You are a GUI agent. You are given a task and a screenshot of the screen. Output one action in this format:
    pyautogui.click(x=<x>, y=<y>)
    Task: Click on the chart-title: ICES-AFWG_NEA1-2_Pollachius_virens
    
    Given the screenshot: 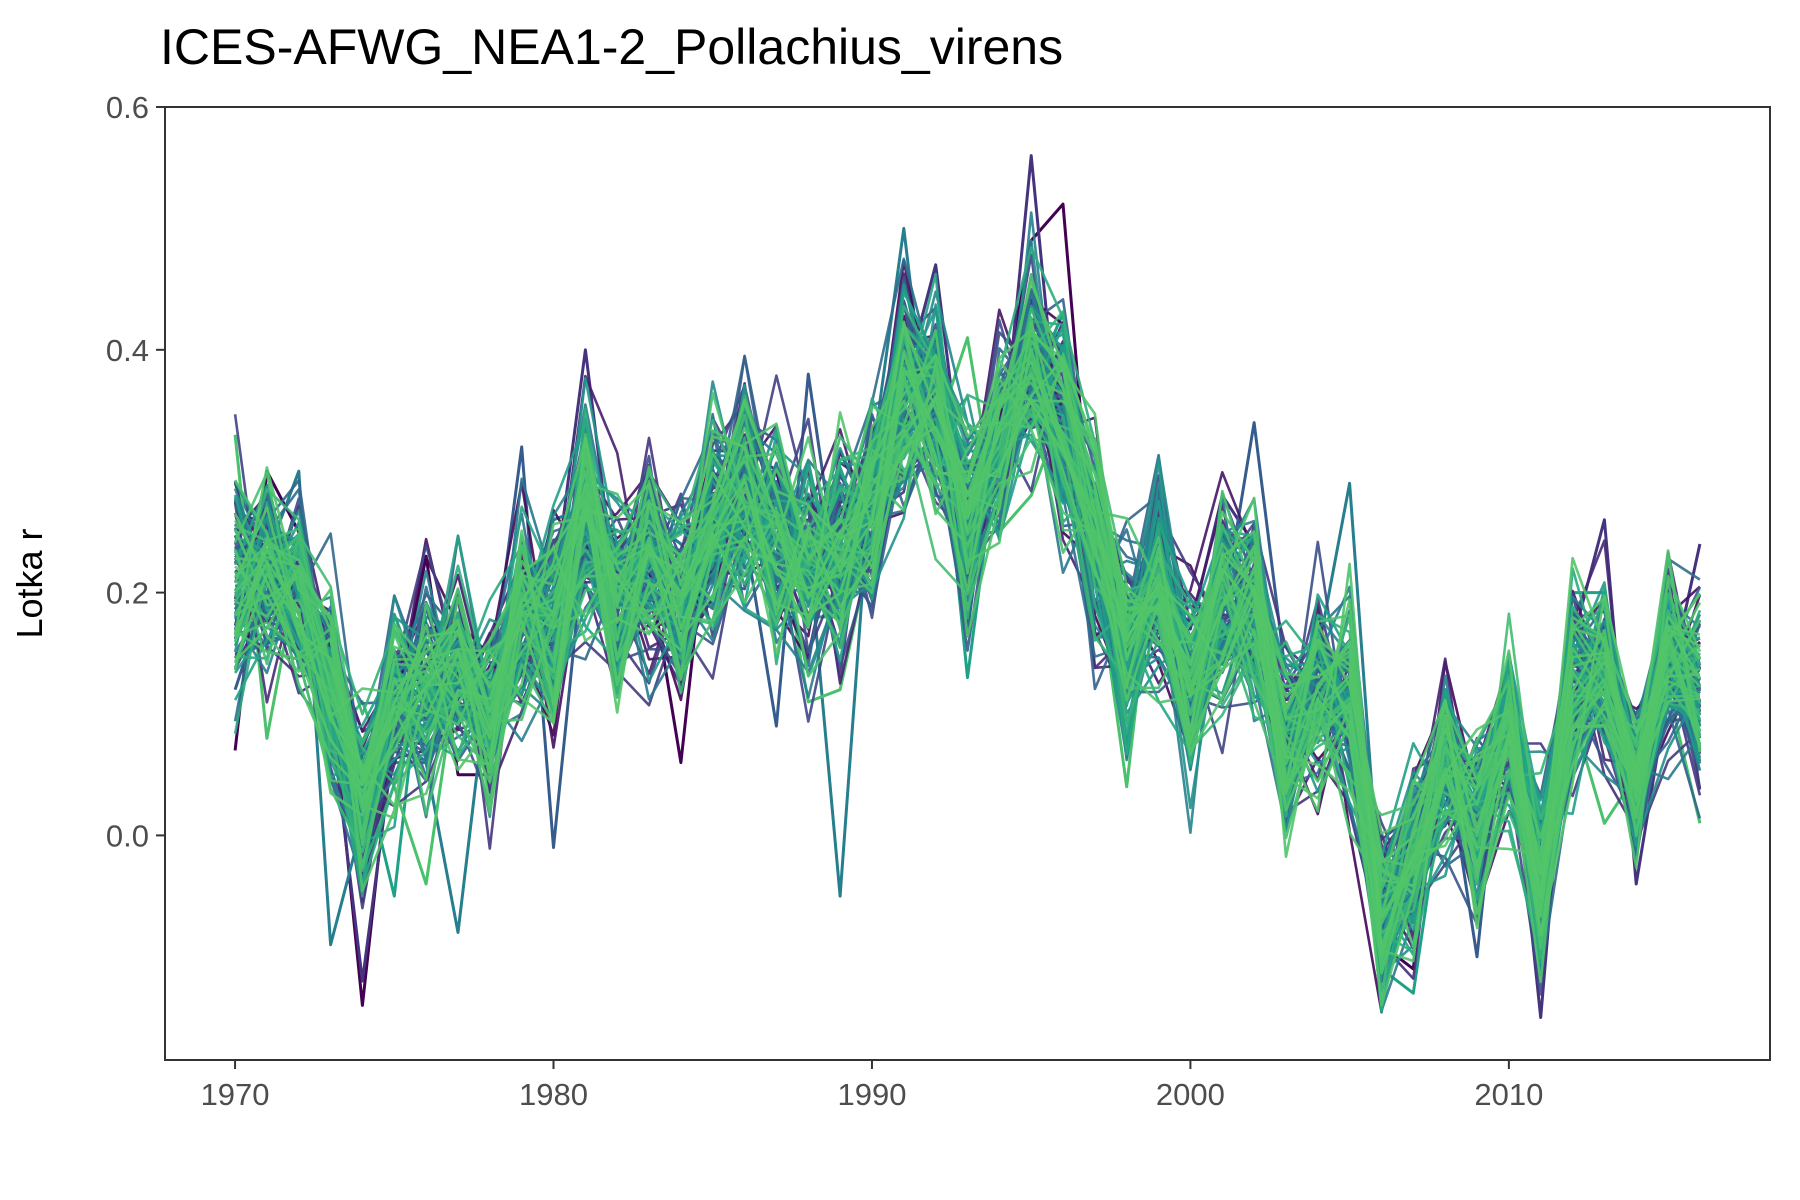 What is the action you would take?
    pyautogui.click(x=612, y=47)
    